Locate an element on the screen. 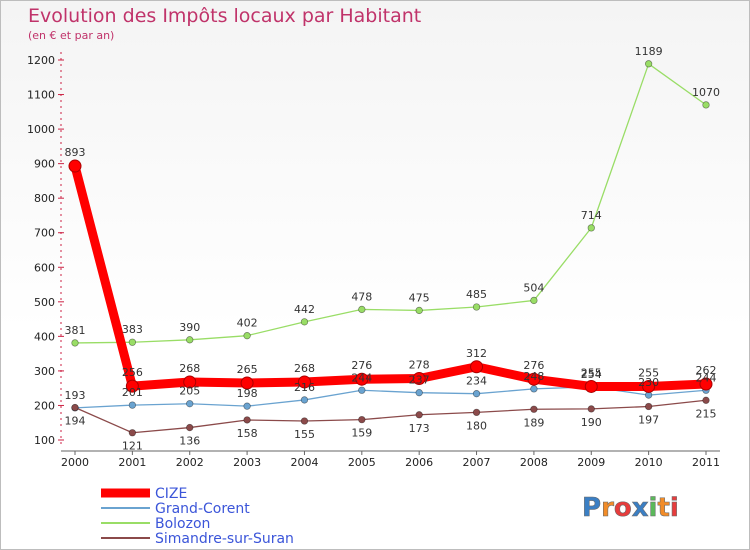  data-label: 193 is located at coordinates (75, 395).